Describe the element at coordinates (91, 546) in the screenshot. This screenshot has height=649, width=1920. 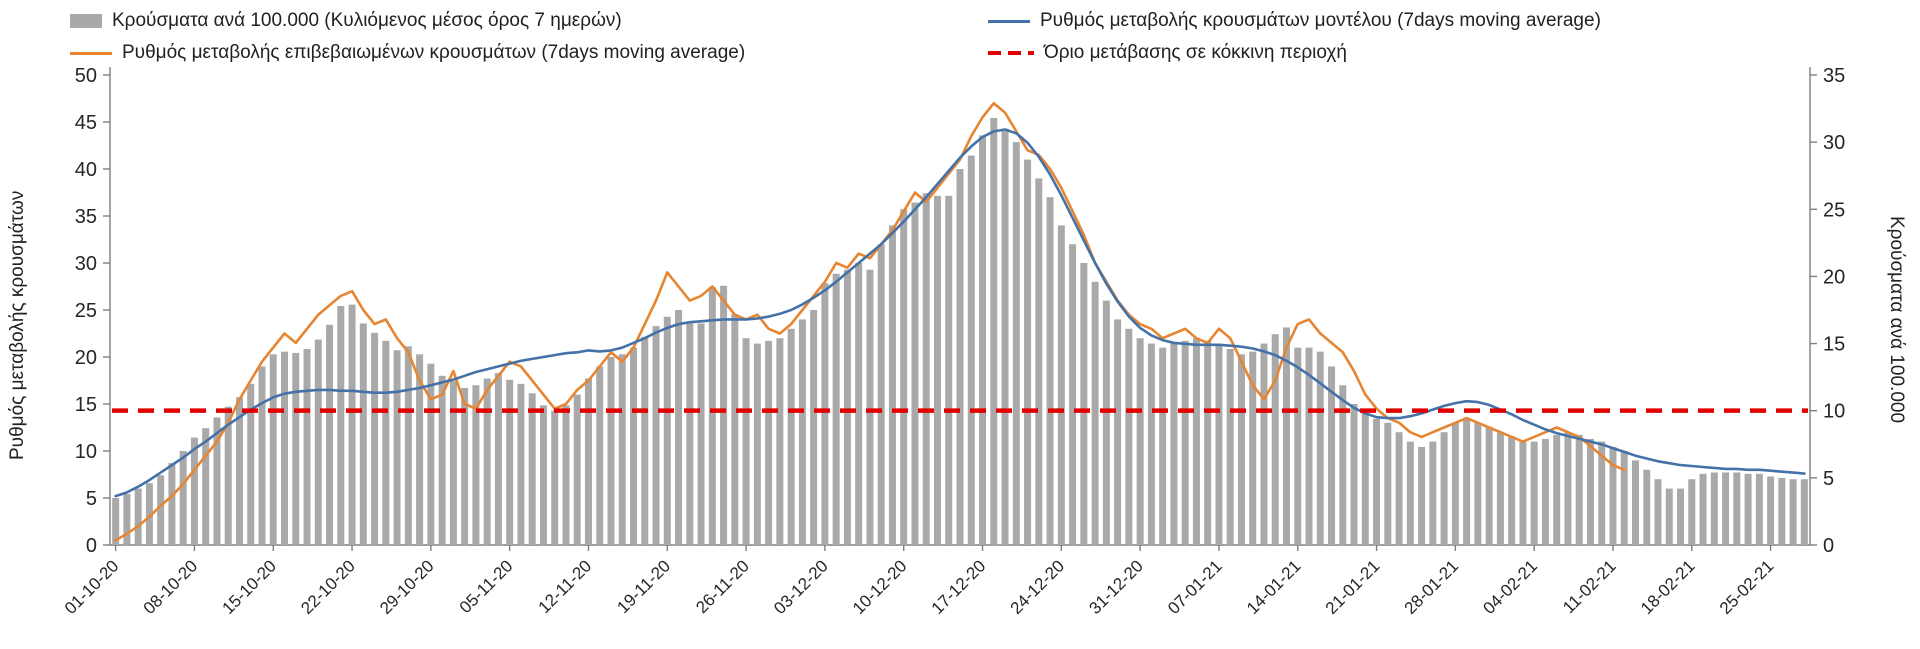
I see `left-tick-label: 0` at that location.